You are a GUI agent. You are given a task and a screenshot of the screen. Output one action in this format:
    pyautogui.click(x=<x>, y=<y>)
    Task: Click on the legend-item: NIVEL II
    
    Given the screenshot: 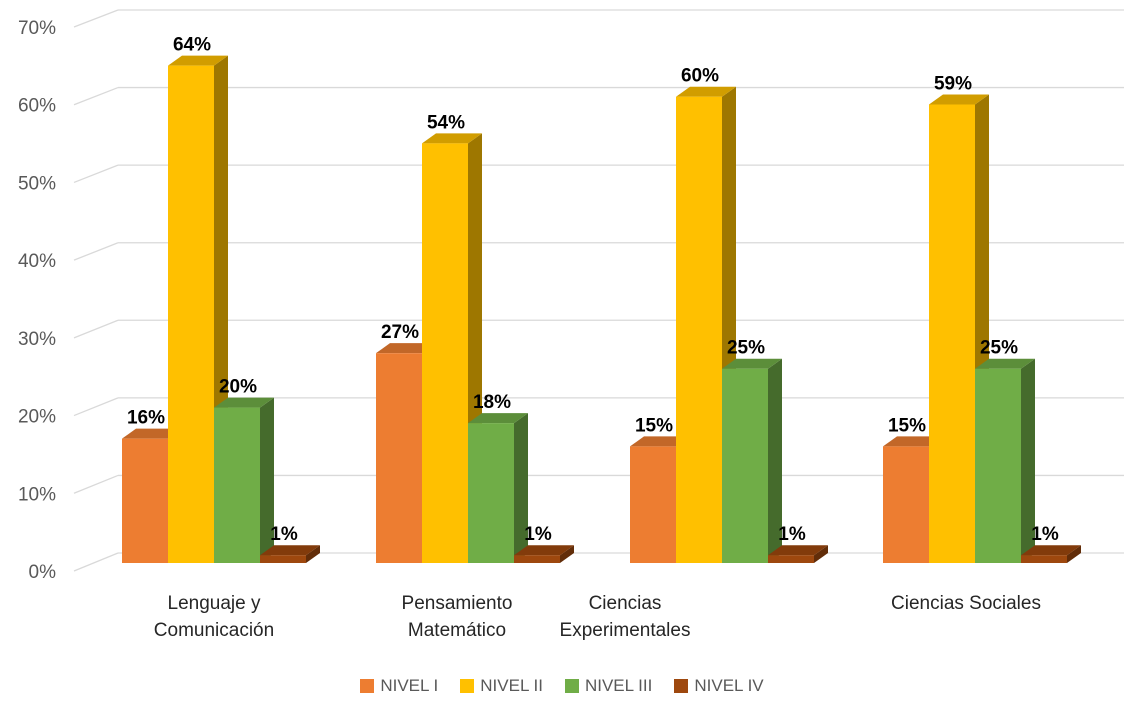 What is the action you would take?
    pyautogui.click(x=501, y=686)
    